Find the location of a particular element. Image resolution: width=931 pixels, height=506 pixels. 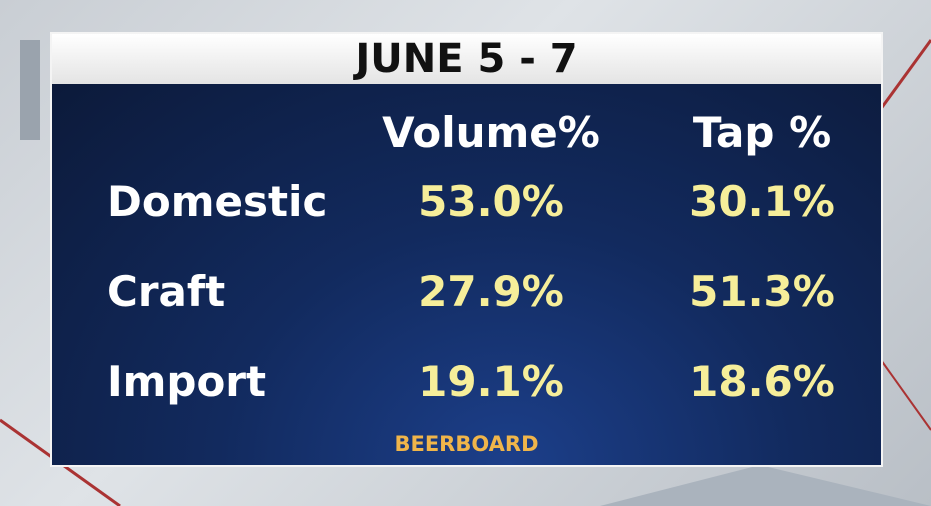

row-label: Import is located at coordinates (187, 381).